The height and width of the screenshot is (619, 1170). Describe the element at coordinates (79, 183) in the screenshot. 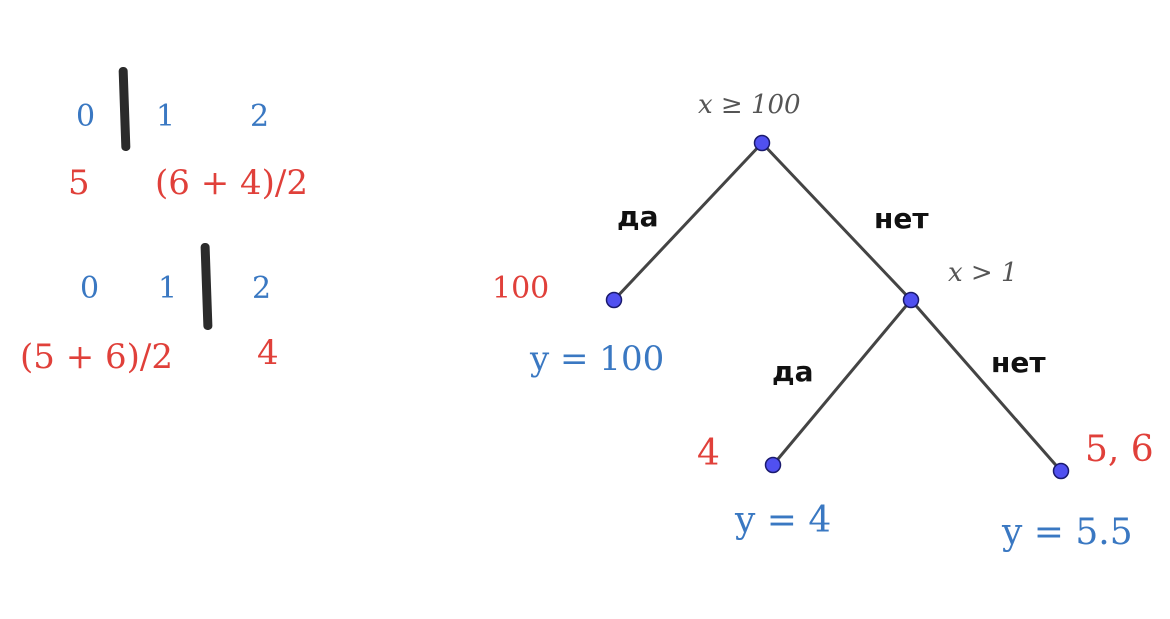

I see `split1-left-value: 5` at that location.